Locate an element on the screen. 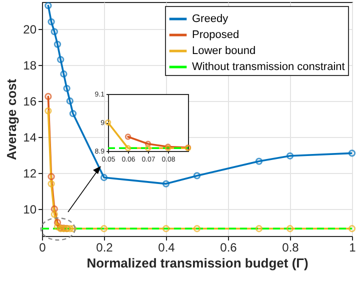 The height and width of the screenshot is (283, 357). y-axis-title: Average cost is located at coordinates (12, 119).